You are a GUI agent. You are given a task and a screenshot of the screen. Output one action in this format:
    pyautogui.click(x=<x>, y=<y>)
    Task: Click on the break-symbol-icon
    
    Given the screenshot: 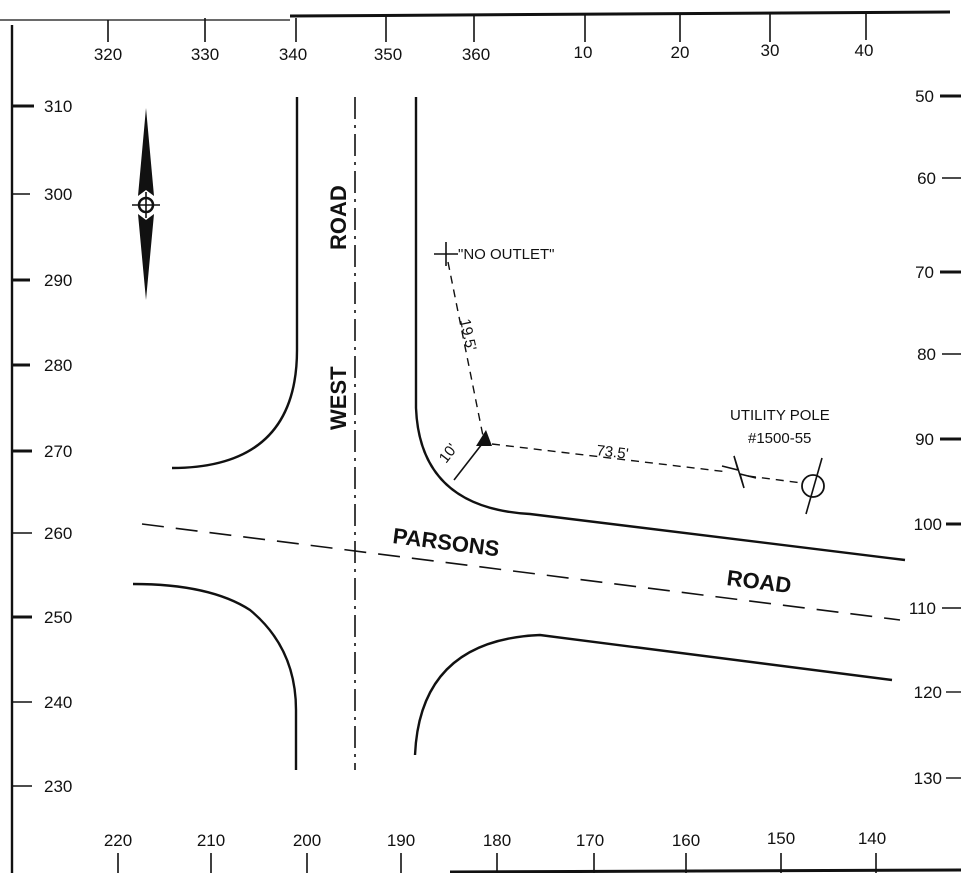 What is the action you would take?
    pyautogui.click(x=739, y=472)
    